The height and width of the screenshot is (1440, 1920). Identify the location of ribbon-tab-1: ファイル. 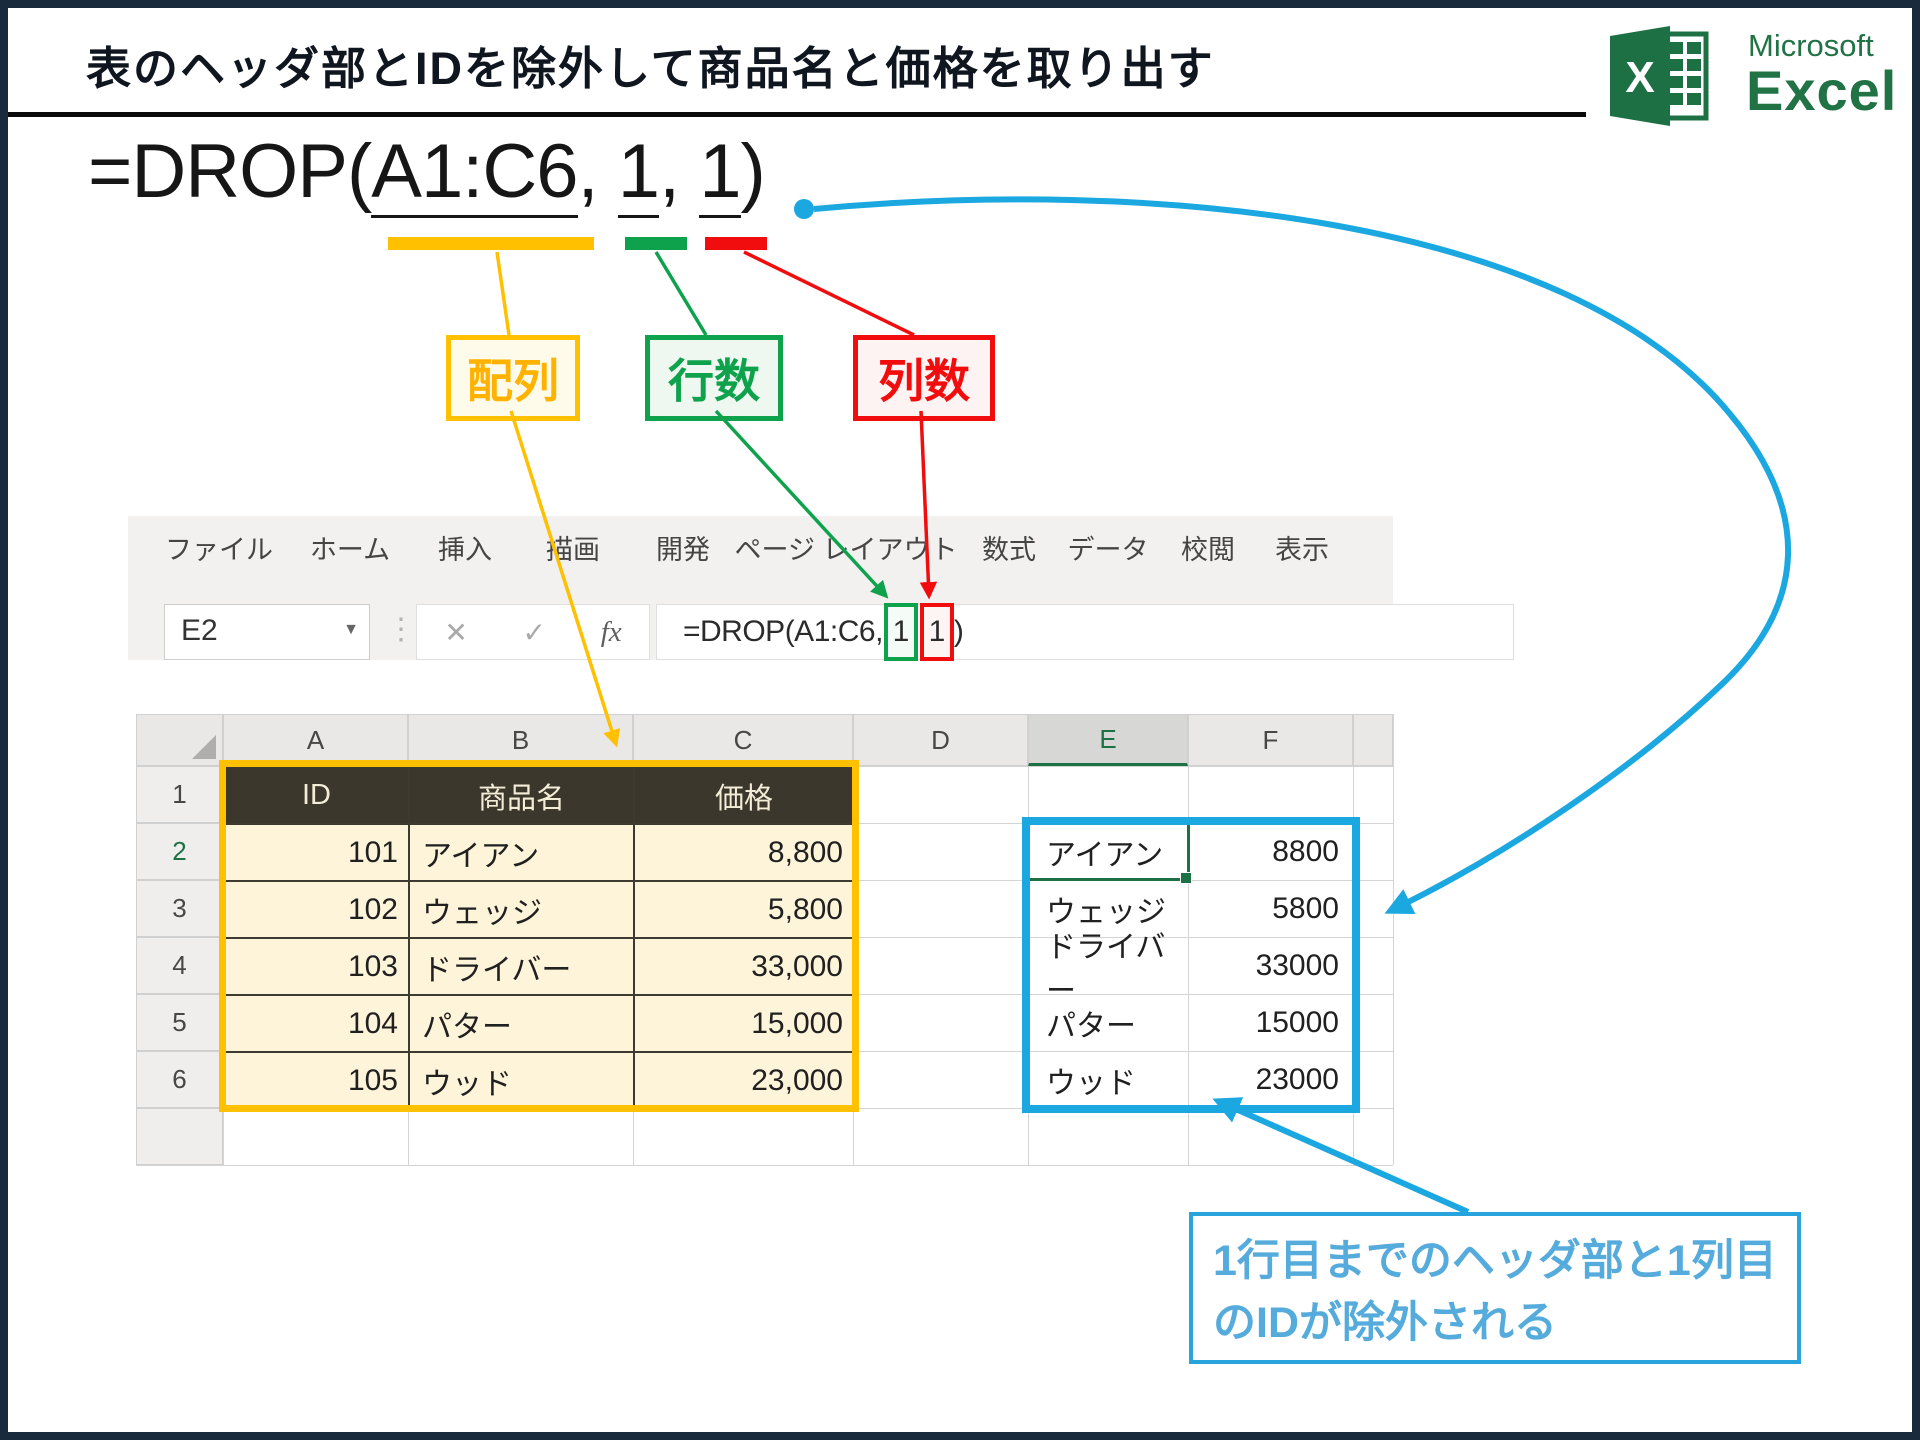
(219, 549).